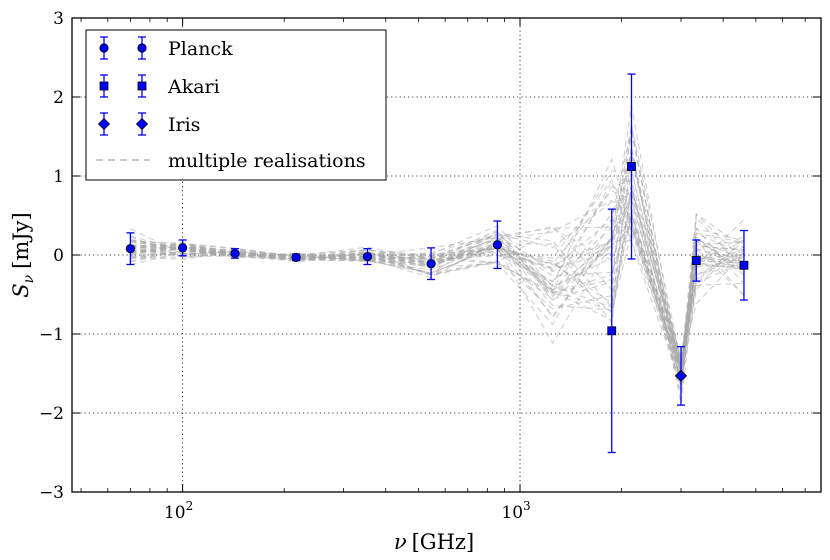 Image resolution: width=830 pixels, height=560 pixels. What do you see at coordinates (200, 49) in the screenshot?
I see `legend-label-planck: Planck` at bounding box center [200, 49].